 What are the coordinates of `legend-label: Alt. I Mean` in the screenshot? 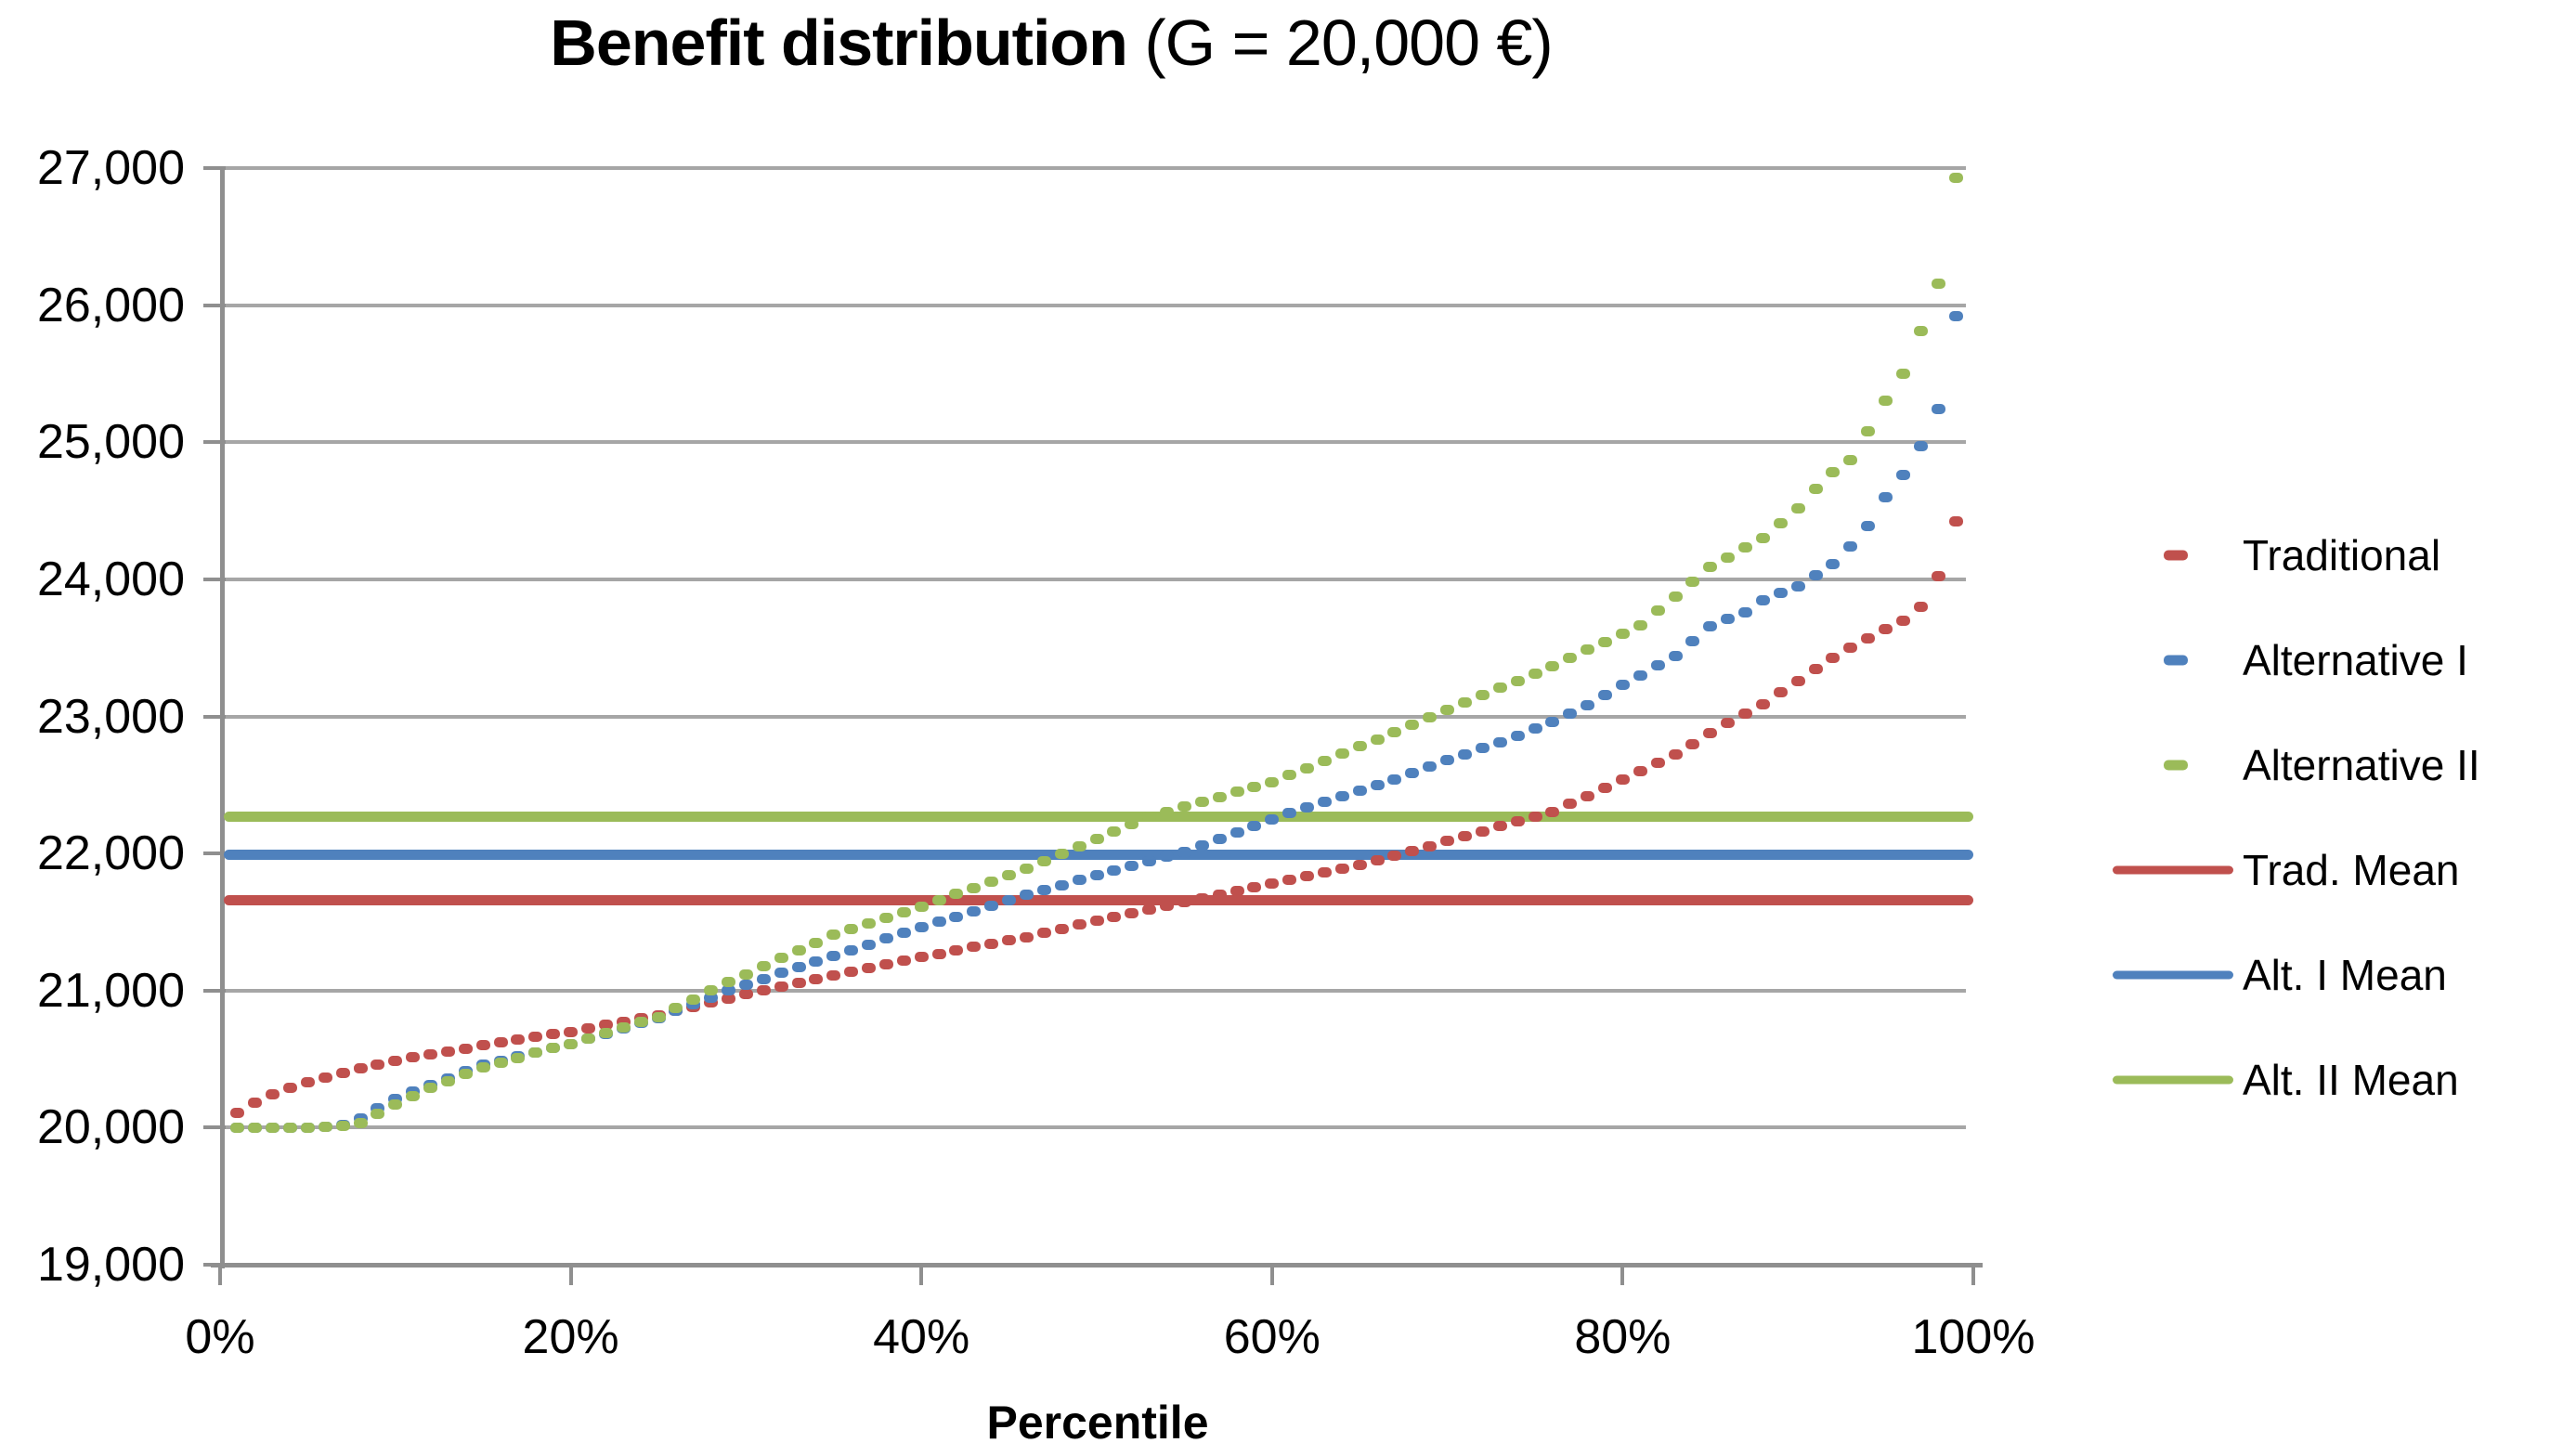 It's located at (2345, 975).